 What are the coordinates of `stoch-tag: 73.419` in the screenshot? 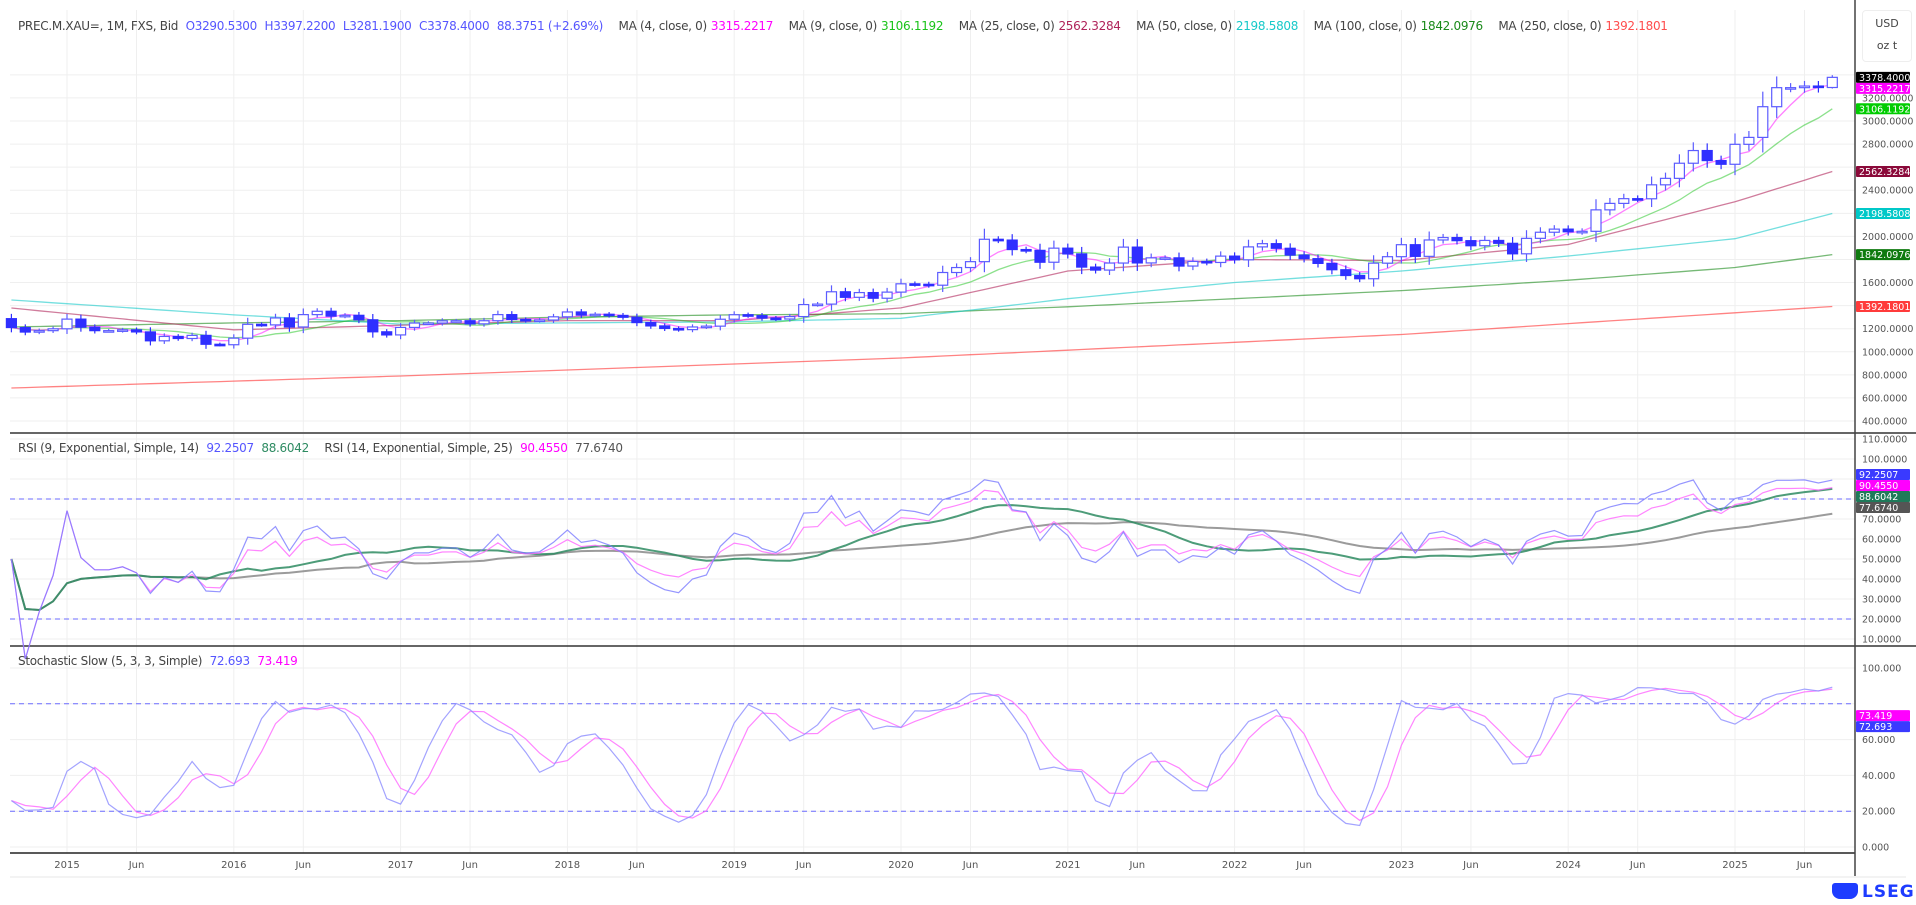 It's located at (1875, 716).